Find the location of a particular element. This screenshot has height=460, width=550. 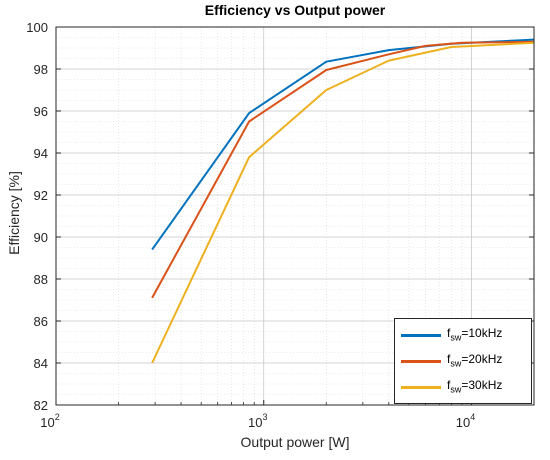

y-tick-label: 96 is located at coordinates (41, 111).